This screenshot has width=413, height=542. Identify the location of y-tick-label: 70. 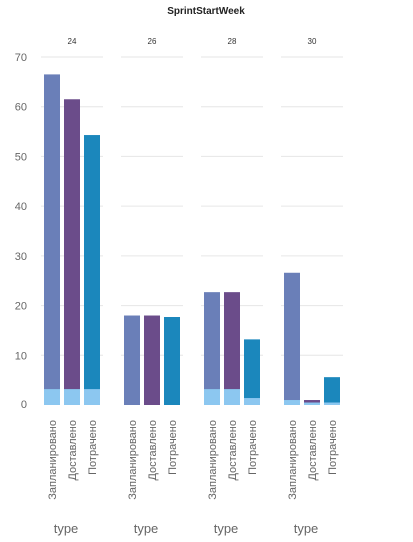
(21, 58).